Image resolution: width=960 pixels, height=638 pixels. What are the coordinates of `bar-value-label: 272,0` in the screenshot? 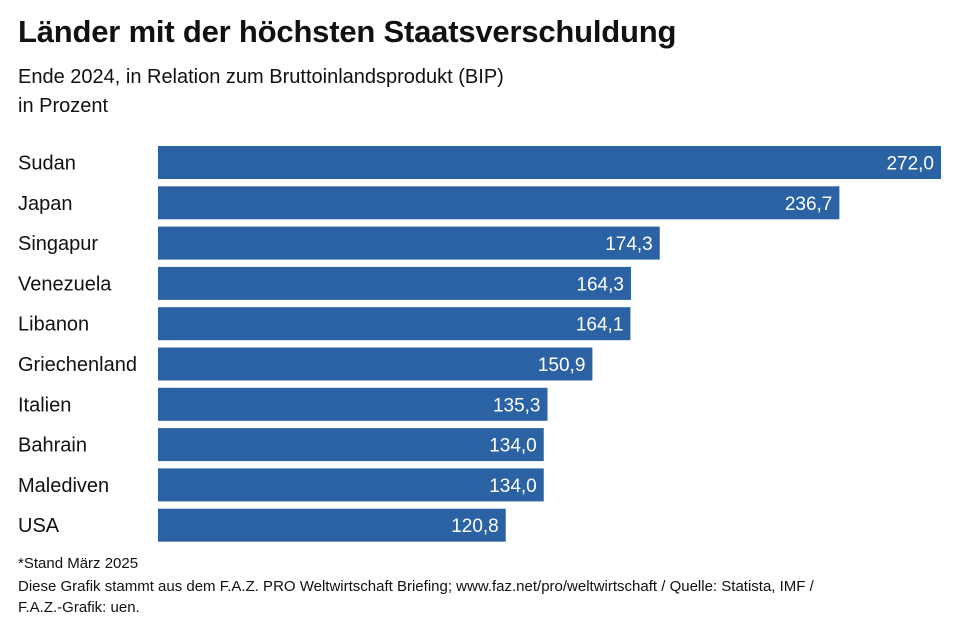 It's located at (910, 164).